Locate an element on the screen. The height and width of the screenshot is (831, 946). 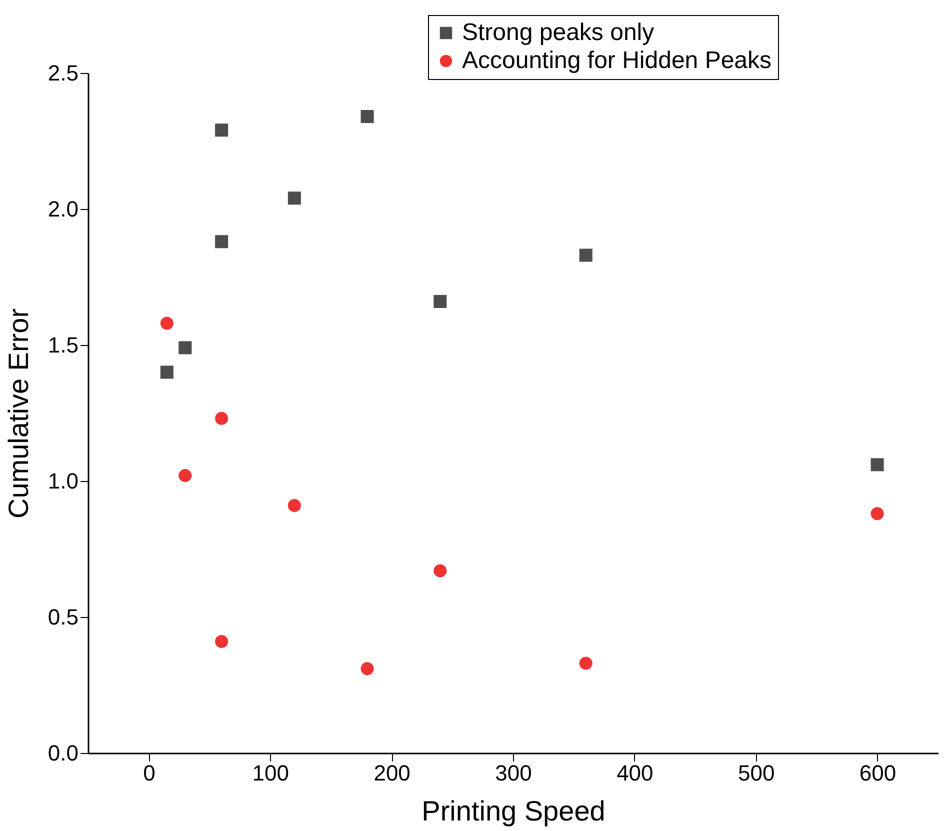
x-tick-label: 300 is located at coordinates (513, 773).